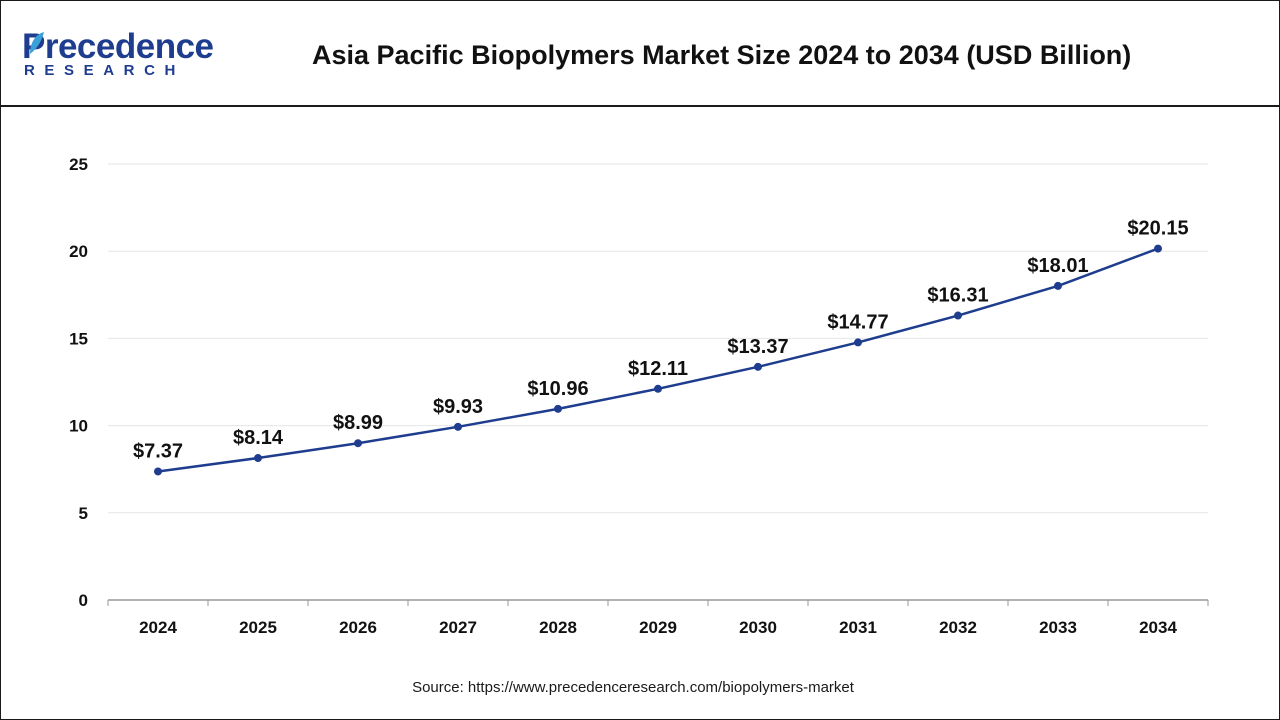 The width and height of the screenshot is (1280, 720). Describe the element at coordinates (858, 342) in the screenshot. I see `data-point-2031` at that location.